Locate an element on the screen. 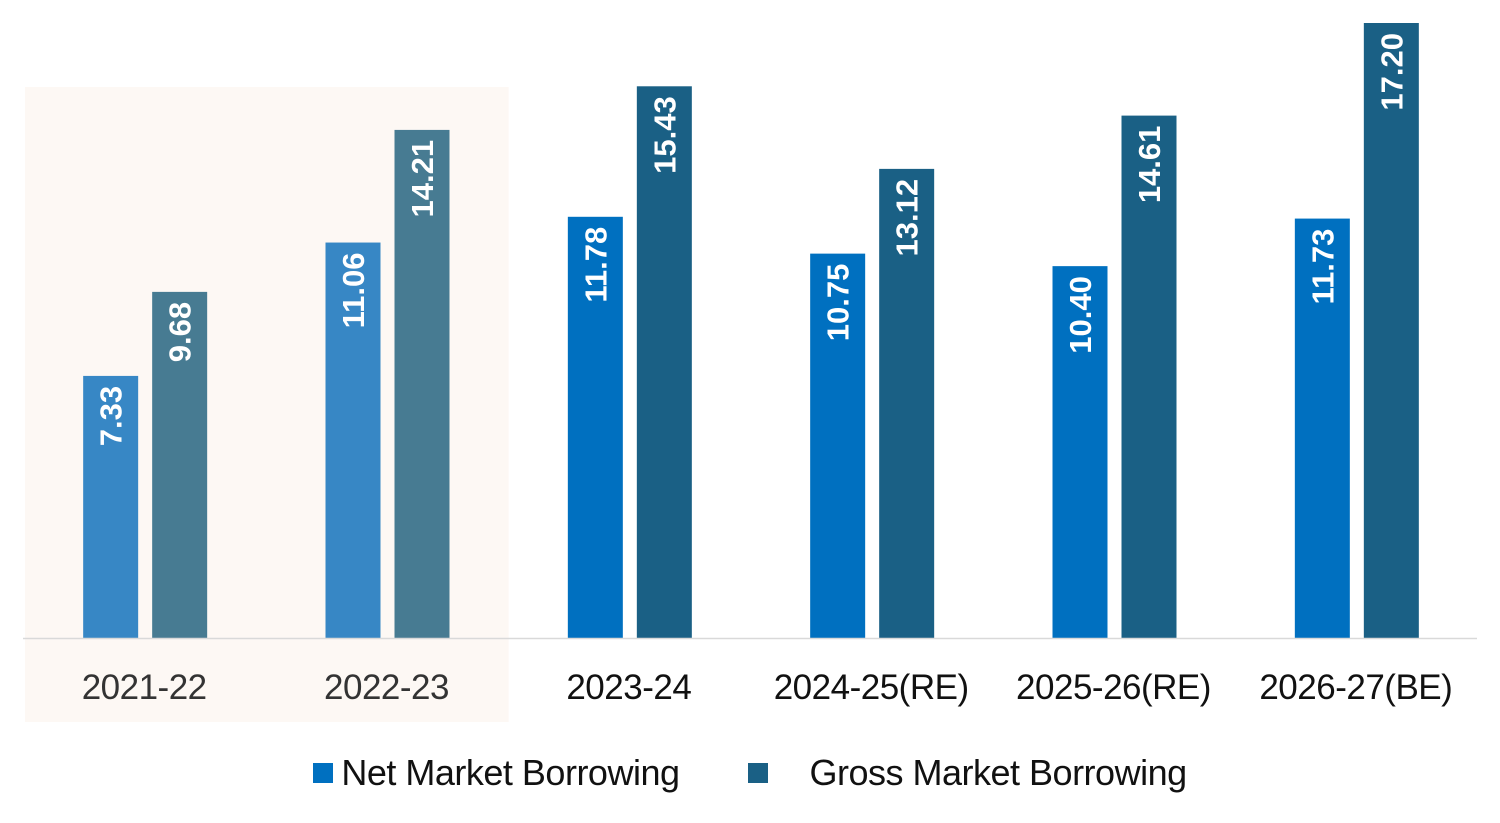  data-label: 14.21 is located at coordinates (422, 179).